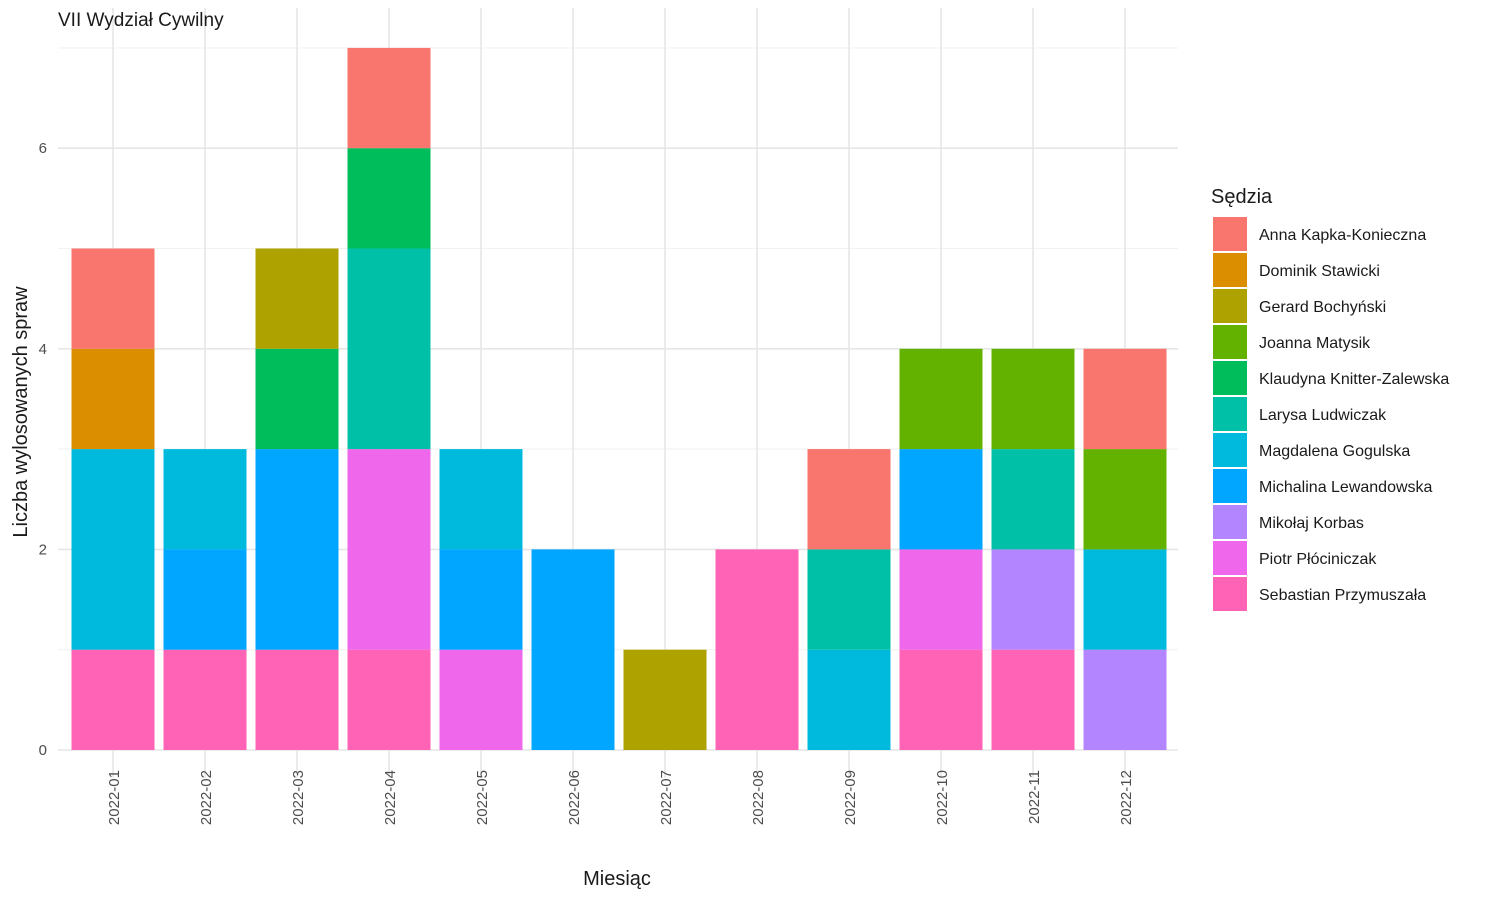 The image size is (1500, 900). I want to click on x-tick-label: 2022-07, so click(666, 797).